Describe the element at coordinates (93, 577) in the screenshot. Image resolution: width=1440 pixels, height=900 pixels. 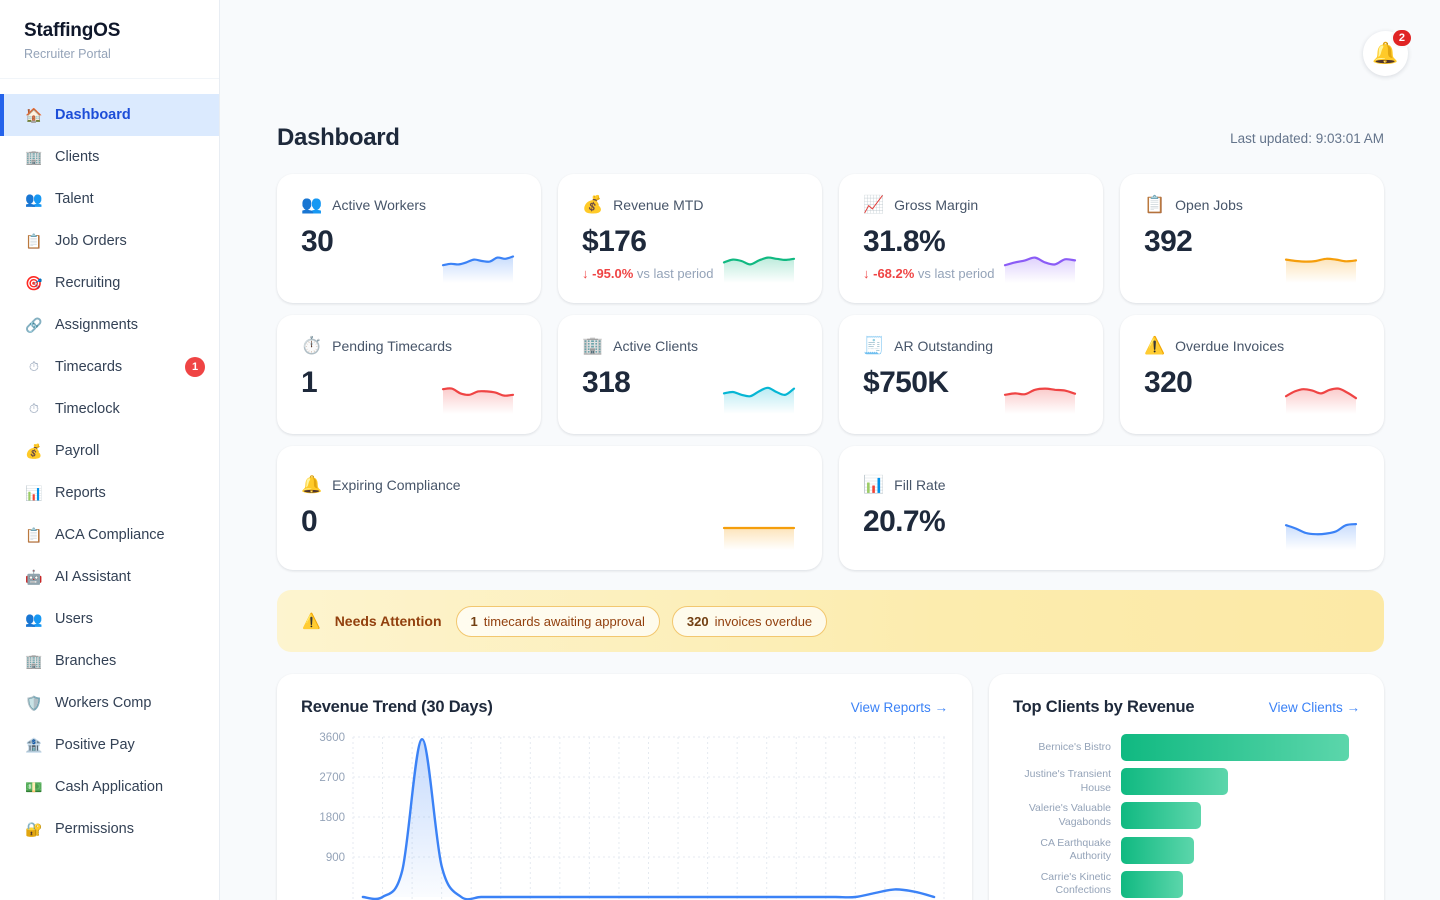
I see `sidebar-item-label: AI Assistant` at that location.